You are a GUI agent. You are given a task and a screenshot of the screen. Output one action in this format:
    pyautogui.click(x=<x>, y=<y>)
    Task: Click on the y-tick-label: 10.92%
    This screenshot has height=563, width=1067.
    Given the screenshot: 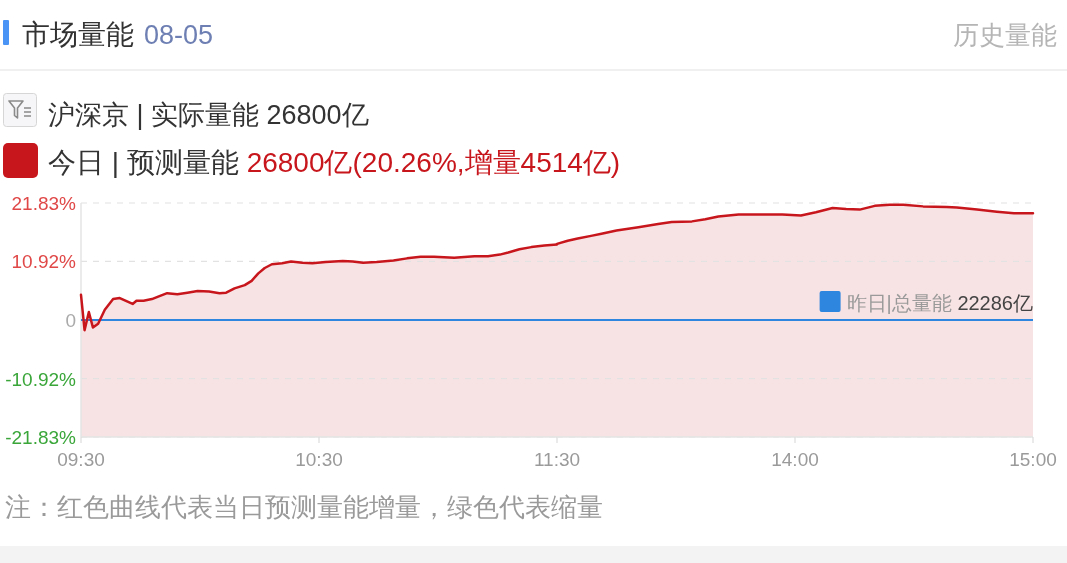 What is the action you would take?
    pyautogui.click(x=44, y=262)
    